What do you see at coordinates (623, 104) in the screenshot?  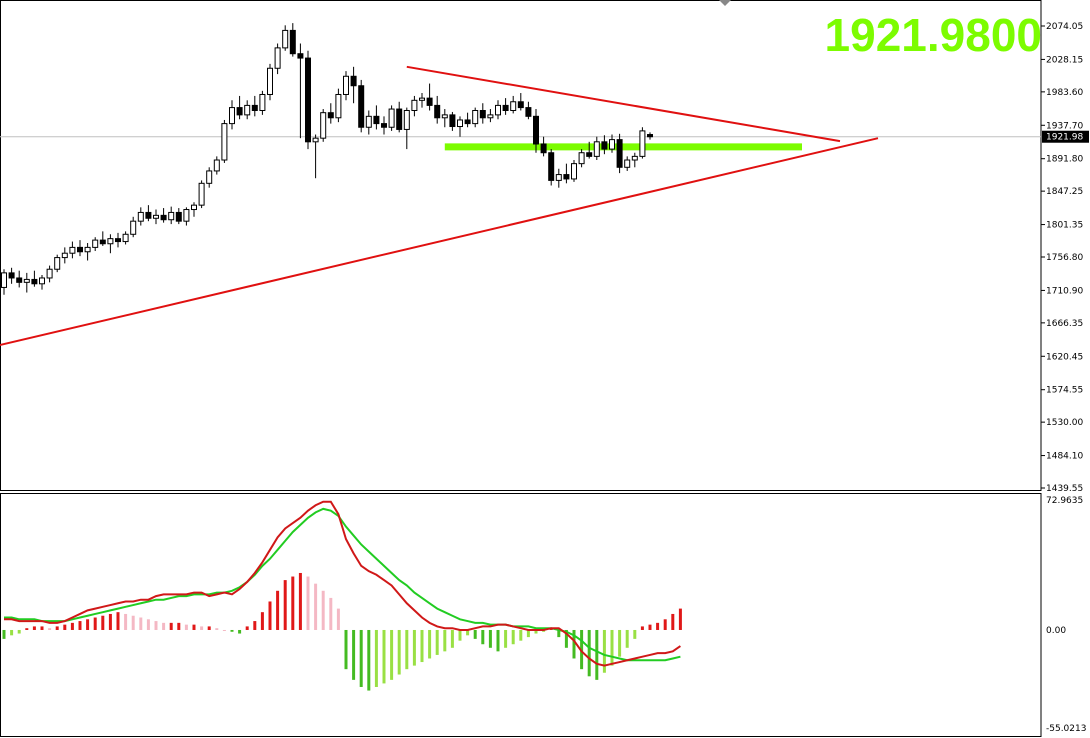 I see `resistance-trendline` at bounding box center [623, 104].